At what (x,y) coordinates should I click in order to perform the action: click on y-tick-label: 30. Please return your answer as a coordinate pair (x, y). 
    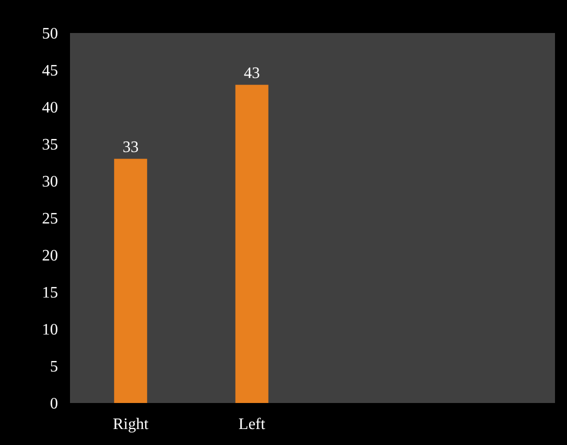
    Looking at the image, I should click on (50, 182).